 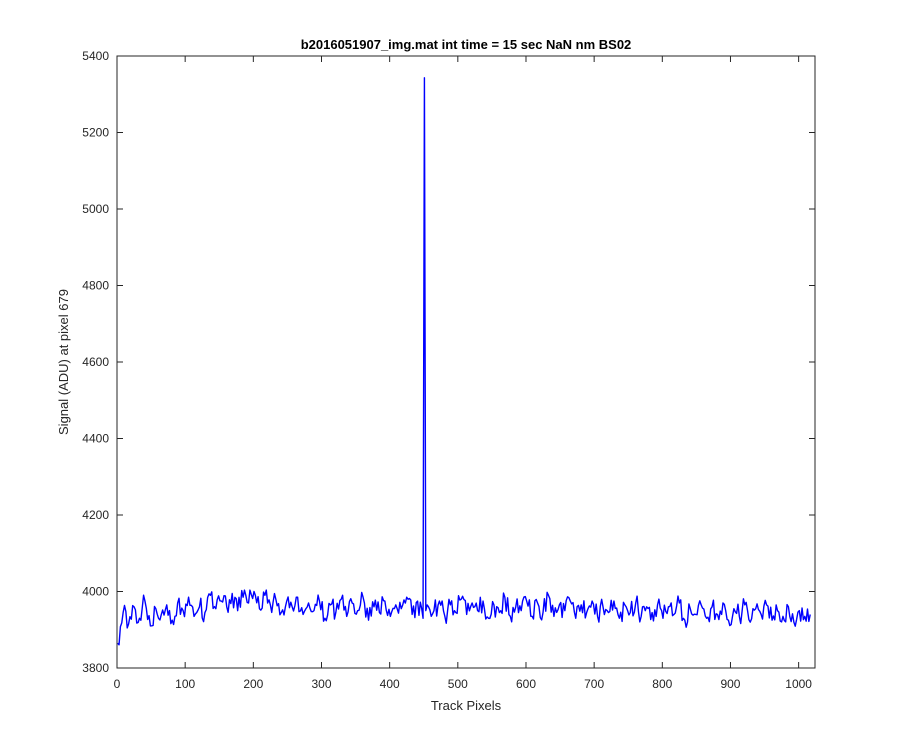 What do you see at coordinates (95, 439) in the screenshot?
I see `y-tick-label-3: 4400` at bounding box center [95, 439].